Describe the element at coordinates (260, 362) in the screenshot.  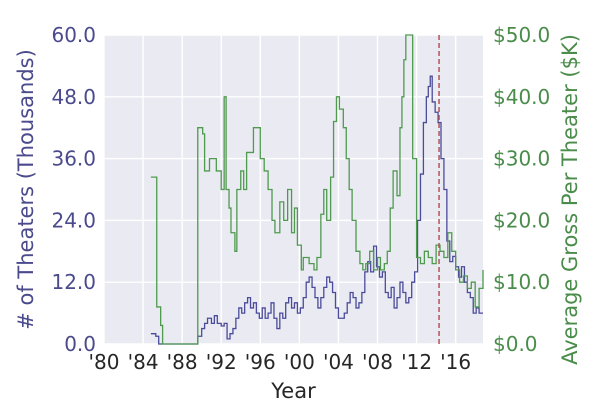
I see `x-tick-label: '96` at that location.